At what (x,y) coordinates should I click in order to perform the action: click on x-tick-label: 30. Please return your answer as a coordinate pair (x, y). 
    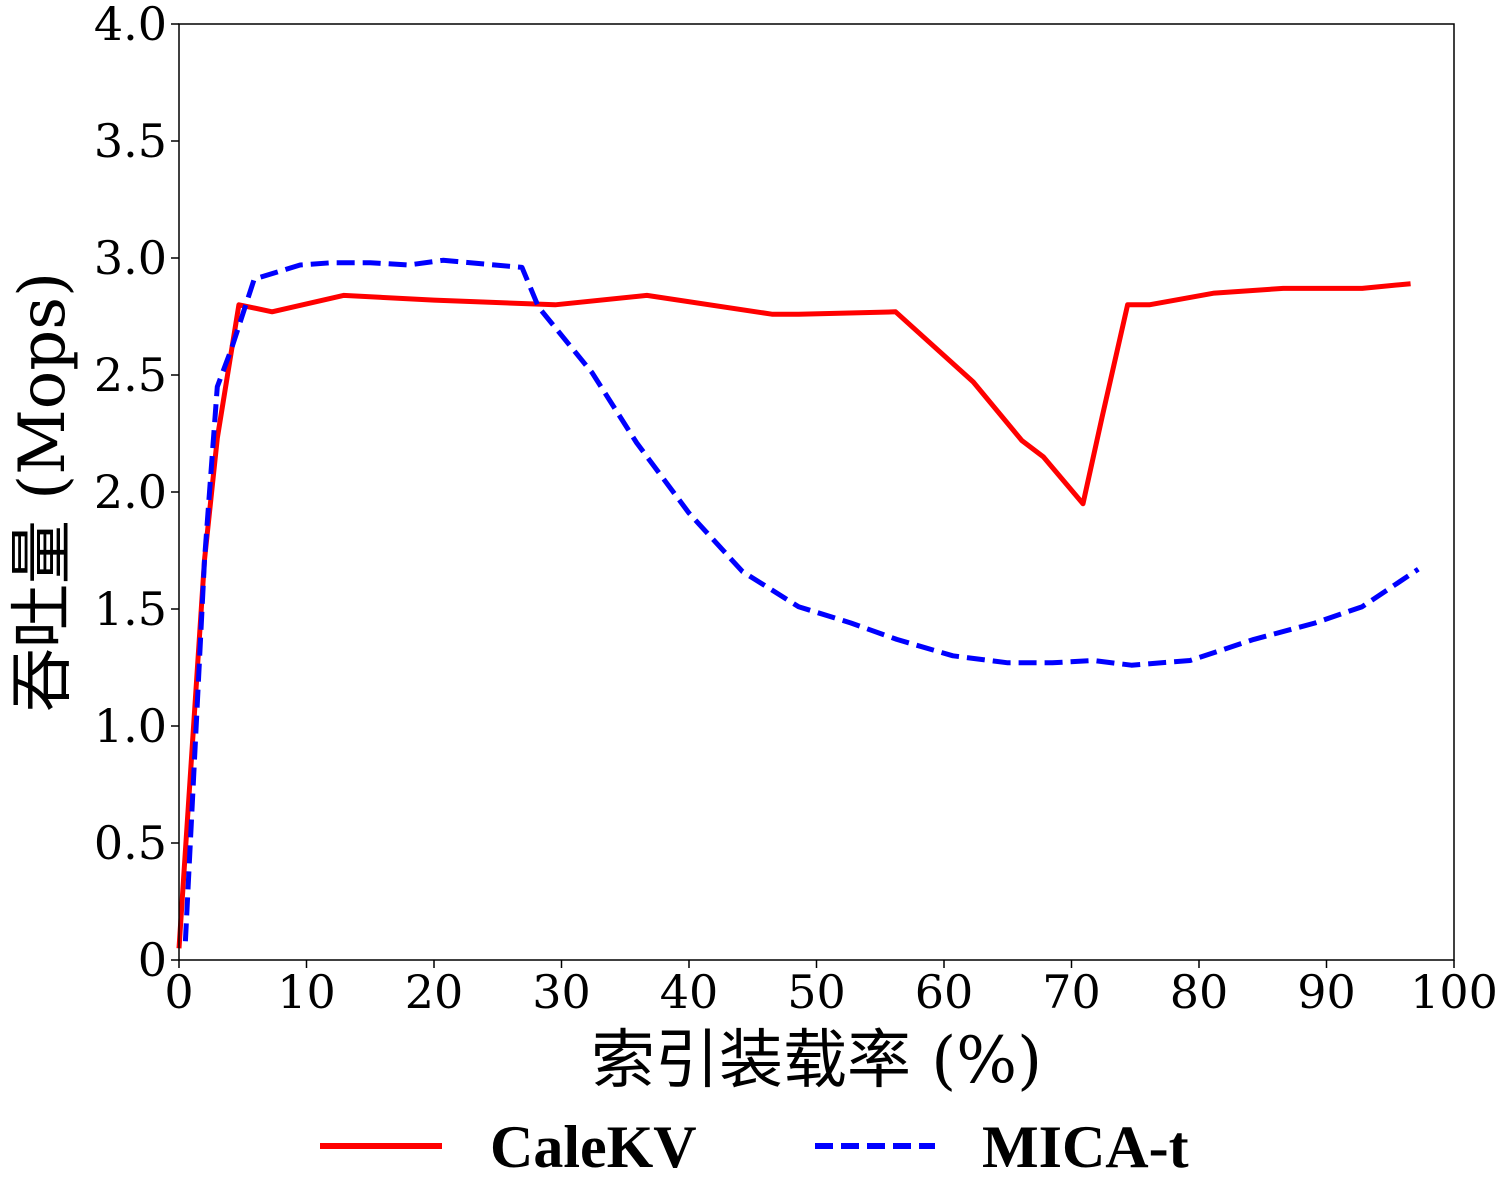
    Looking at the image, I should click on (561, 992).